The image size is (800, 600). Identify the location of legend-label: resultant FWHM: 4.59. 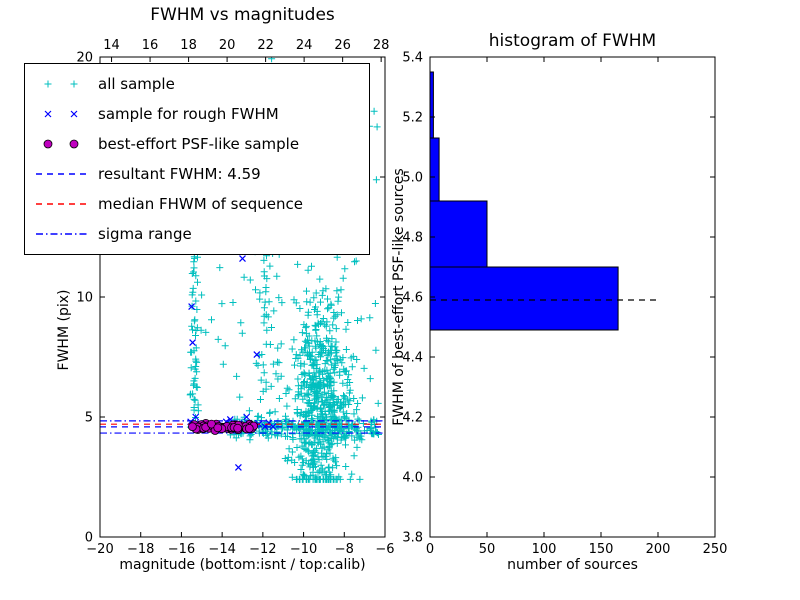
(179, 174).